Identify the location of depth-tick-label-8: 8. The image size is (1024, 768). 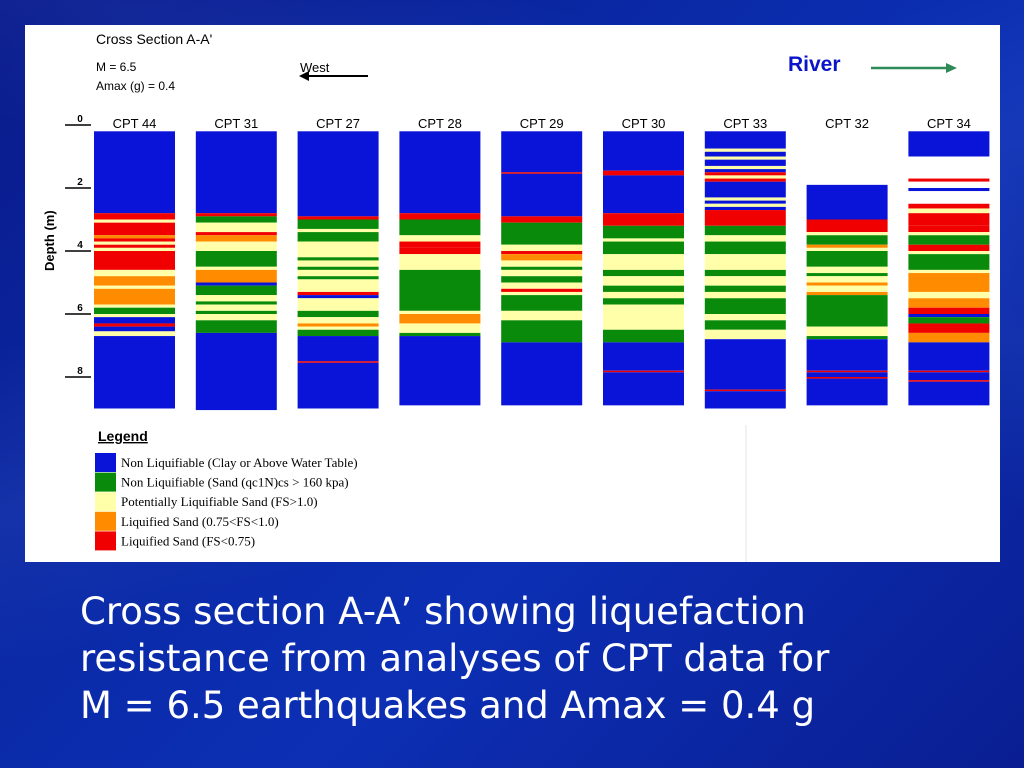
(80, 371).